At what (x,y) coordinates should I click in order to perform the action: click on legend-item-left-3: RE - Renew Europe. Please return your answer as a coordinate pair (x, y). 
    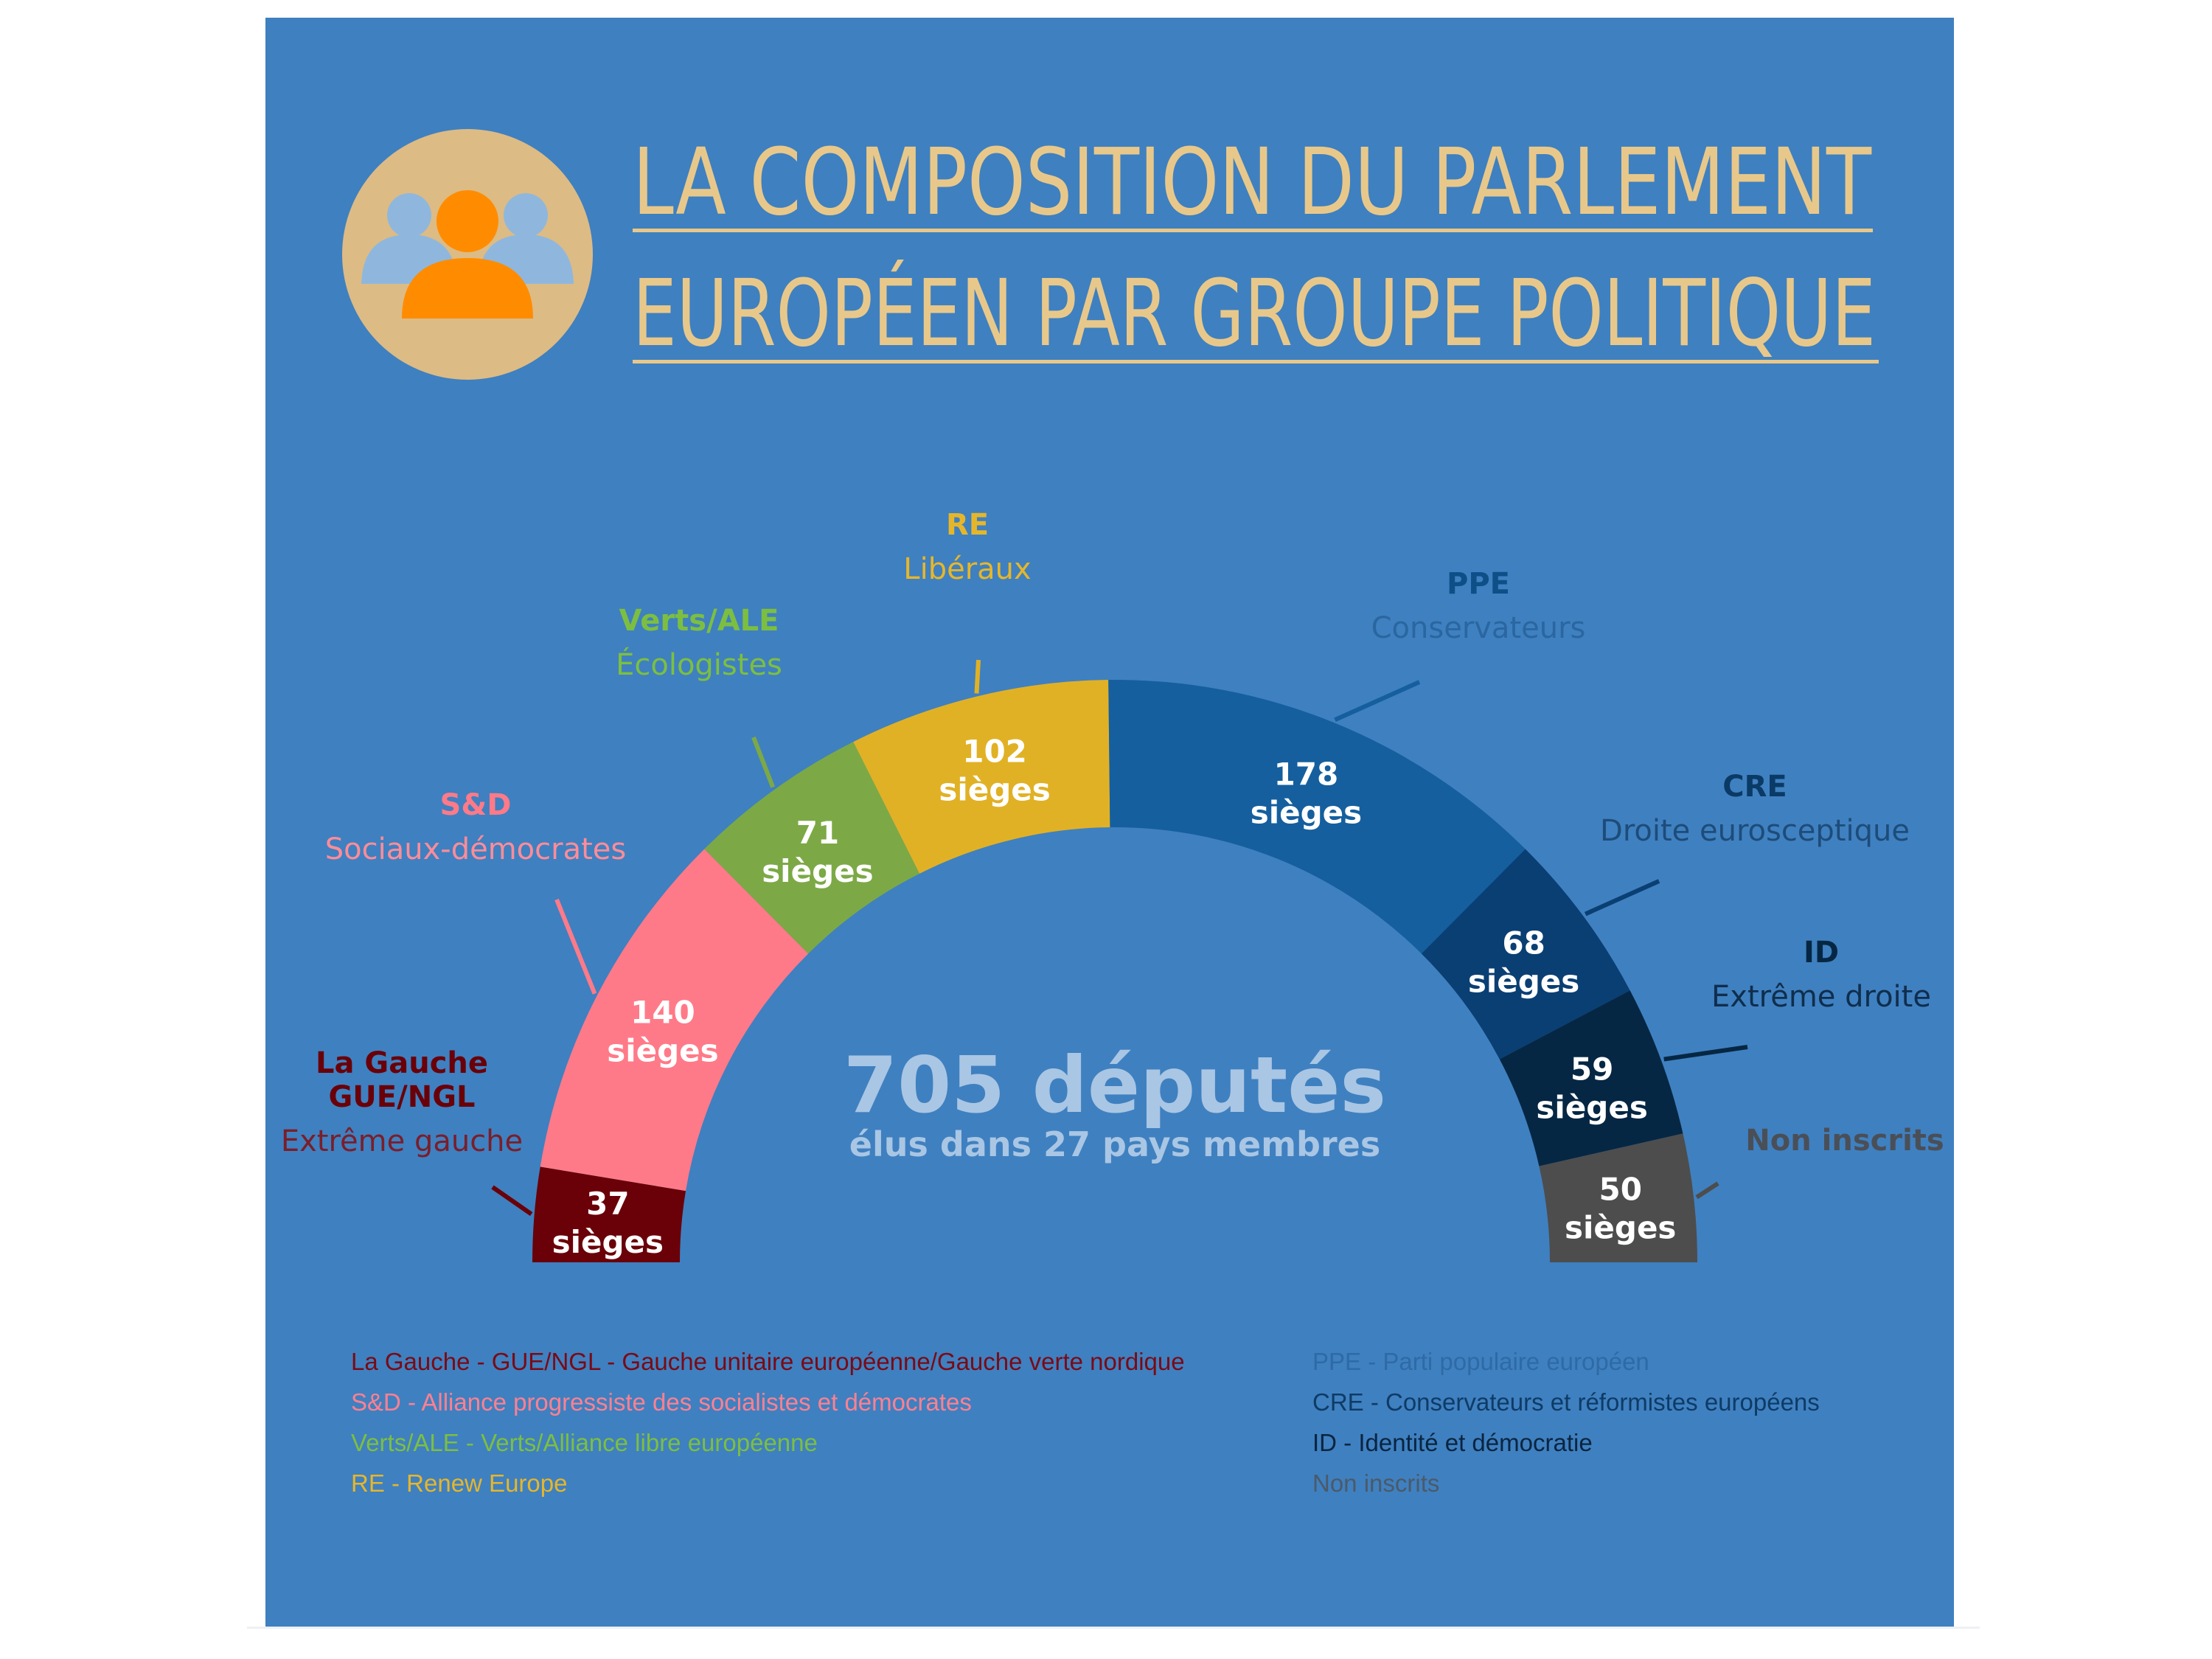
    Looking at the image, I should click on (459, 1483).